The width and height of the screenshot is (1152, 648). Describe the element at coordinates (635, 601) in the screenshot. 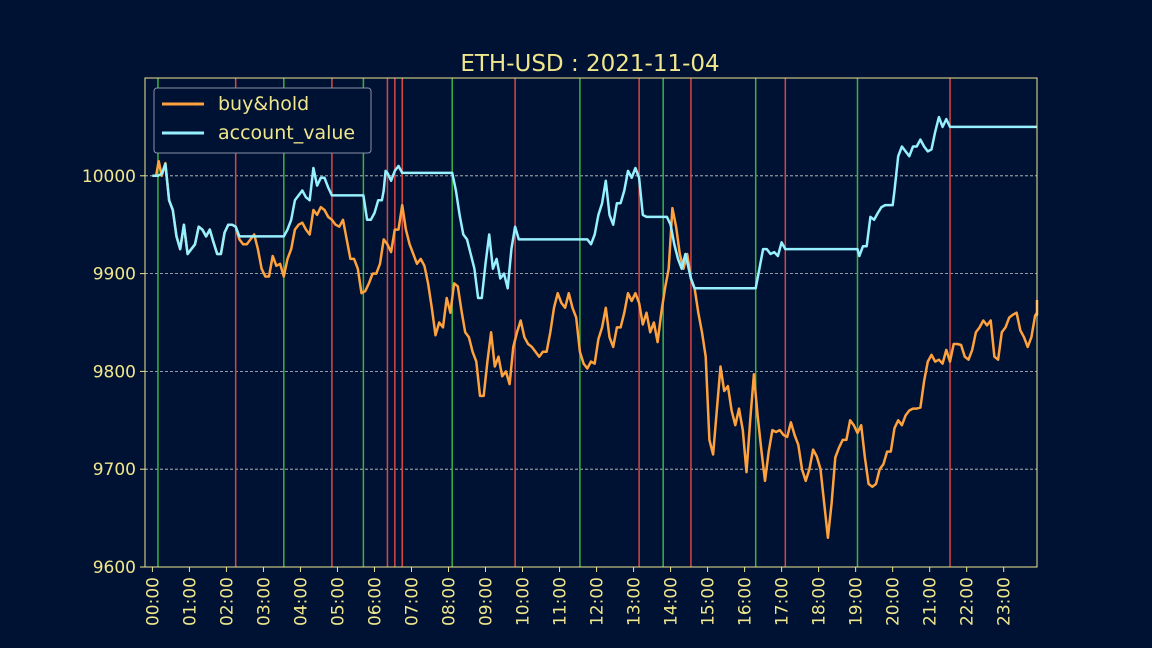

I see `x-tick-label: 13:00` at that location.